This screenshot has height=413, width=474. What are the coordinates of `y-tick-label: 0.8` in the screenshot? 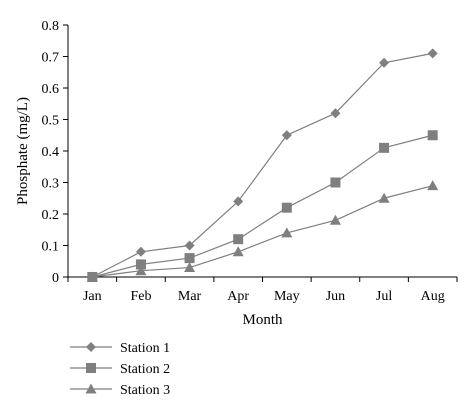 It's located at (51, 26).